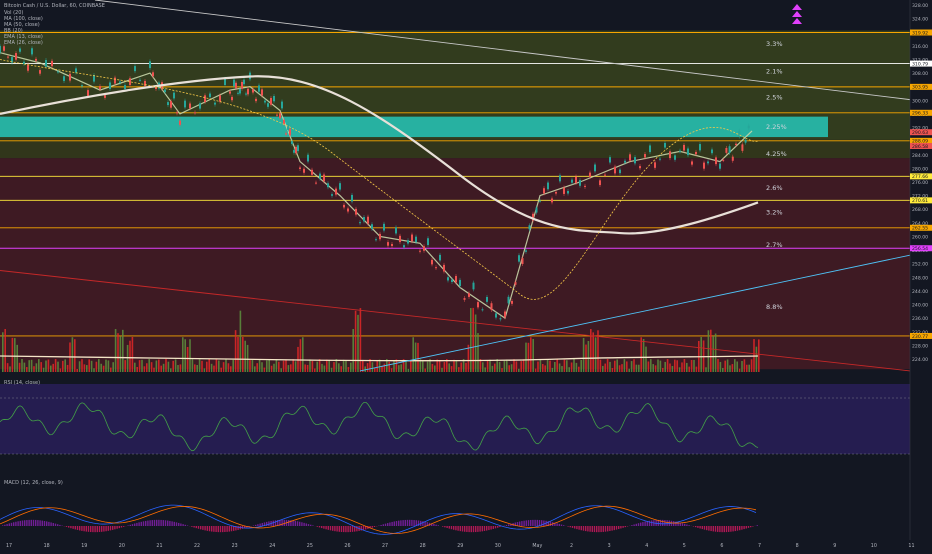 The width and height of the screenshot is (932, 554). I want to click on time-tick-label: 6, so click(721, 546).